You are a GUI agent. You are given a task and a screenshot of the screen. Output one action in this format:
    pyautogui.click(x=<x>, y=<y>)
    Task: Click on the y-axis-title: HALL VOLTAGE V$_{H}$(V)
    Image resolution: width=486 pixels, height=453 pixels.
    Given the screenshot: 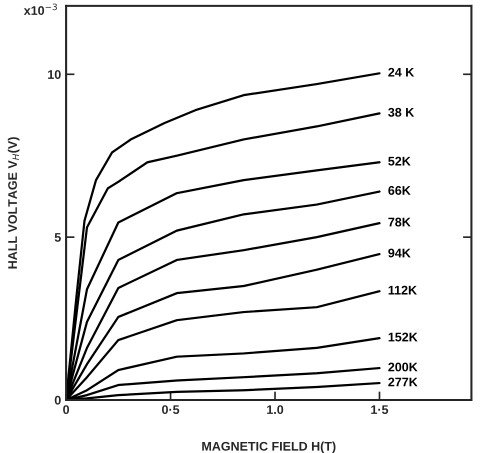 What is the action you would take?
    pyautogui.click(x=14, y=202)
    